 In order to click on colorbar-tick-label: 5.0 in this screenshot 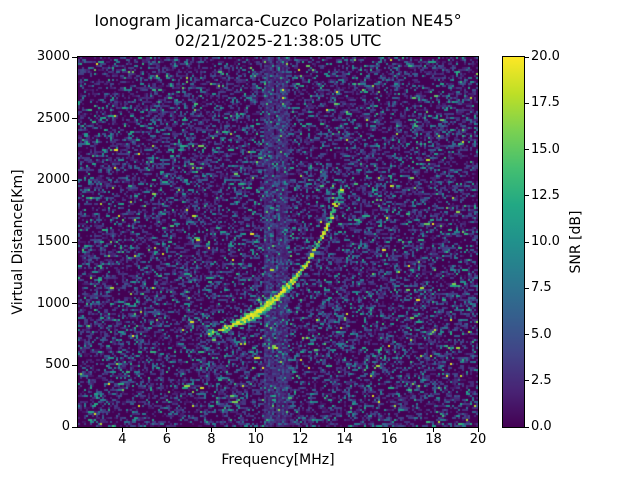, I will do `click(541, 334)`.